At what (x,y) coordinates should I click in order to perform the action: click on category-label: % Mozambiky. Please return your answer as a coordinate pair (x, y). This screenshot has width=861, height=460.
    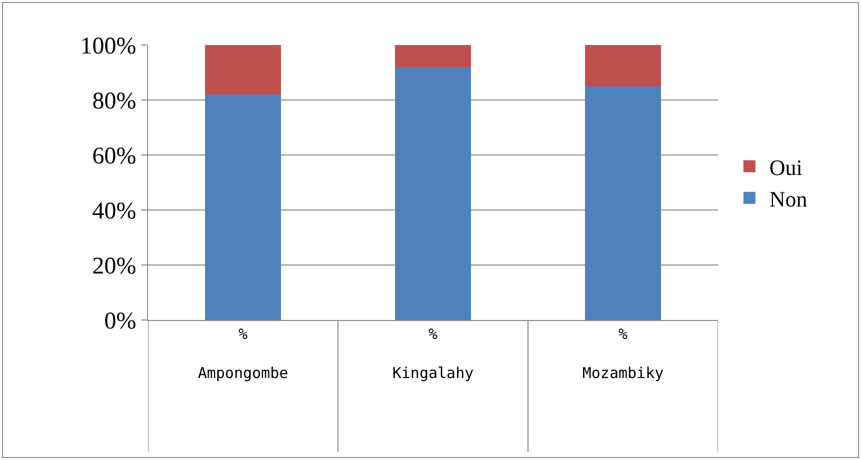
    Looking at the image, I should click on (623, 353).